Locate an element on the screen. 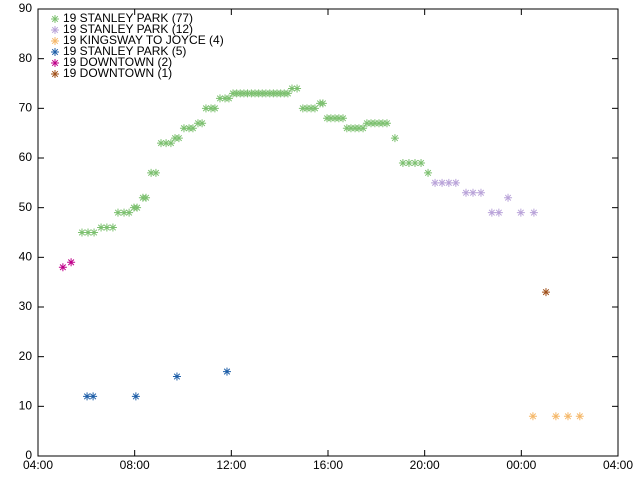  legend-label: 19 STANLEY PARK (5) is located at coordinates (124, 51).